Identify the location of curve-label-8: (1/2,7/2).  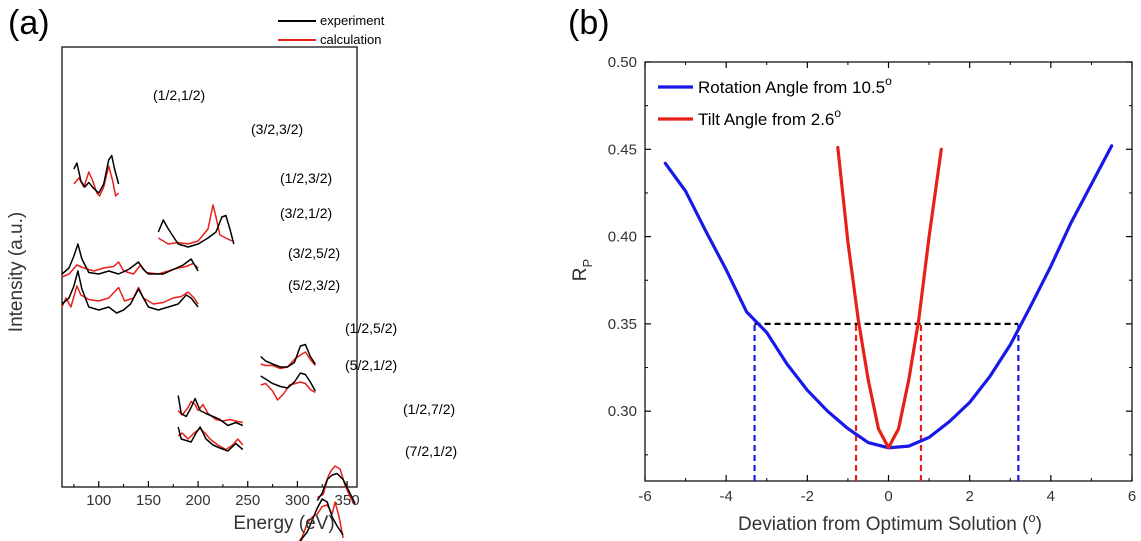
(429, 409).